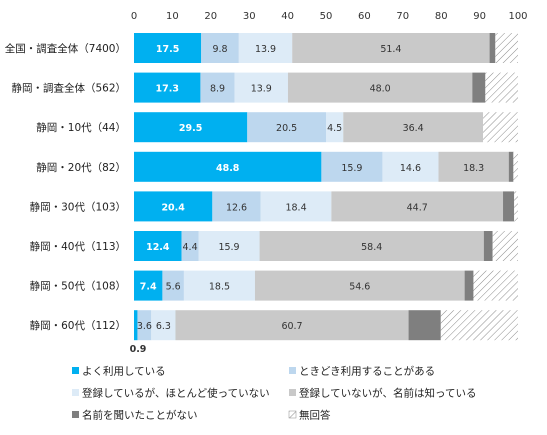  I want to click on legend-label: ときどき利用することがある, so click(367, 371).